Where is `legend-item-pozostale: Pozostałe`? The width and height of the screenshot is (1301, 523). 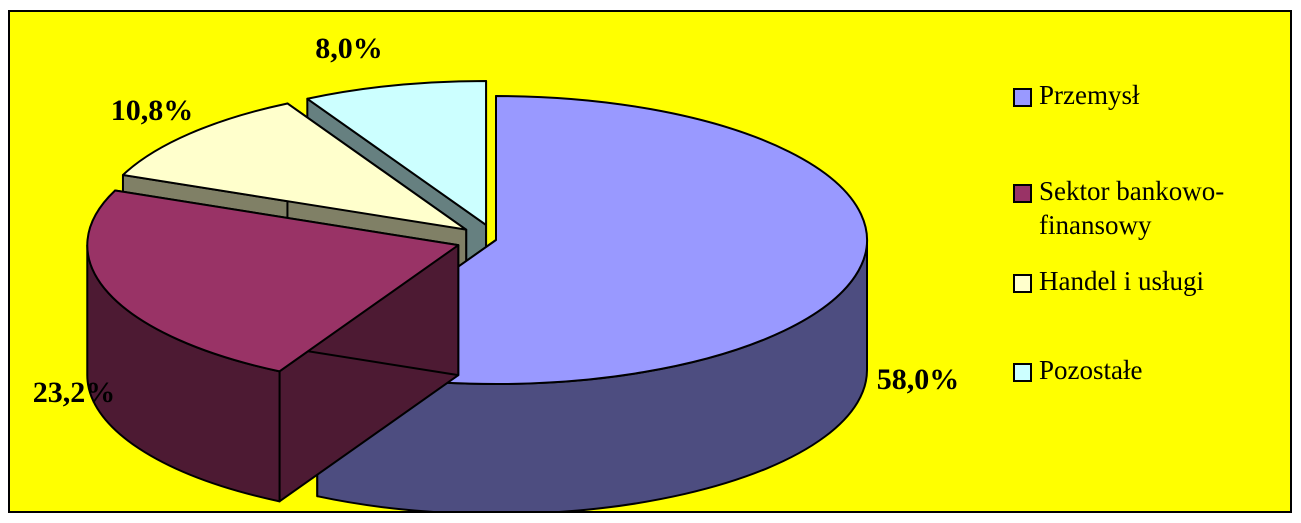
legend-item-pozostale: Pozostałe is located at coordinates (1141, 370).